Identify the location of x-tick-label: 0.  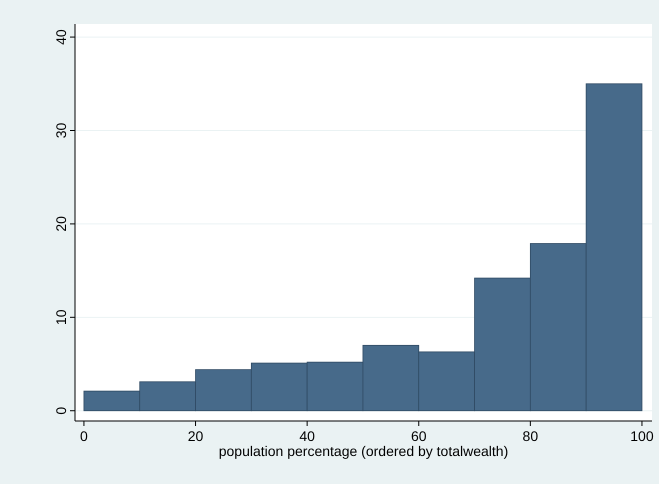
(84, 436).